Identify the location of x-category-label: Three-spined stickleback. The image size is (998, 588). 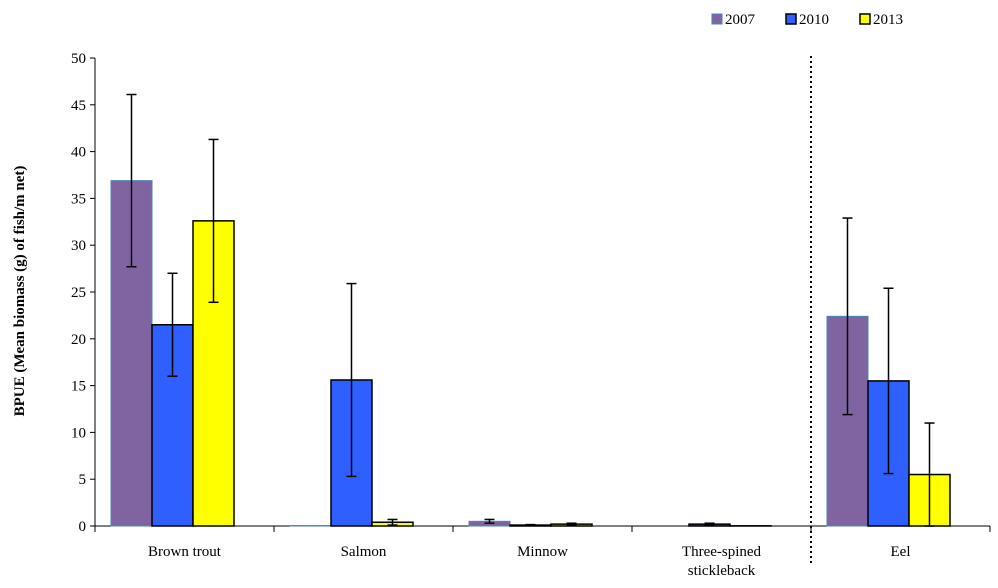
(722, 561).